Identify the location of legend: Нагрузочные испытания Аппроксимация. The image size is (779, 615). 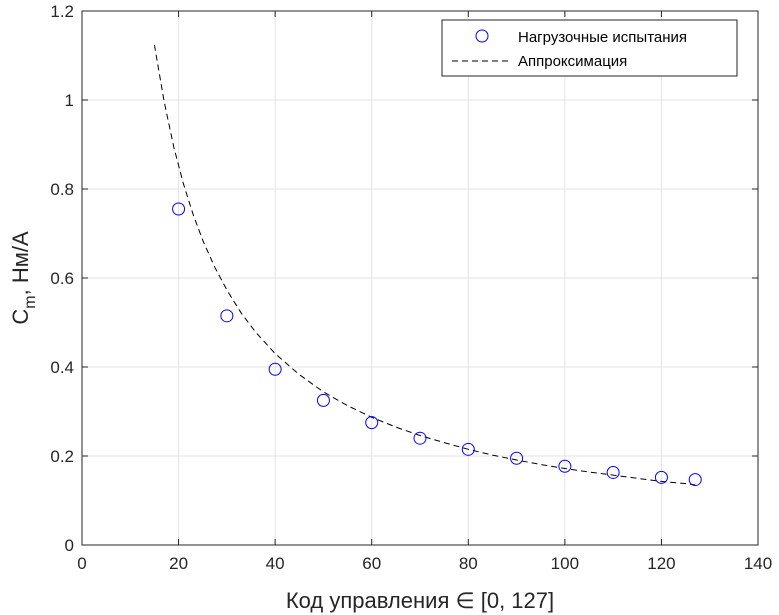
(589, 48).